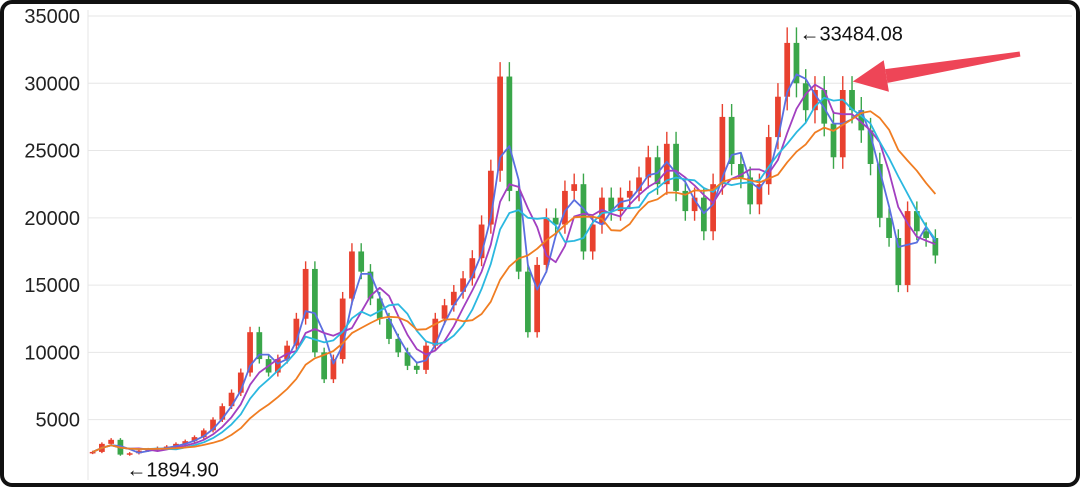 The height and width of the screenshot is (487, 1080). I want to click on y-tick-label: 30000, so click(52, 84).